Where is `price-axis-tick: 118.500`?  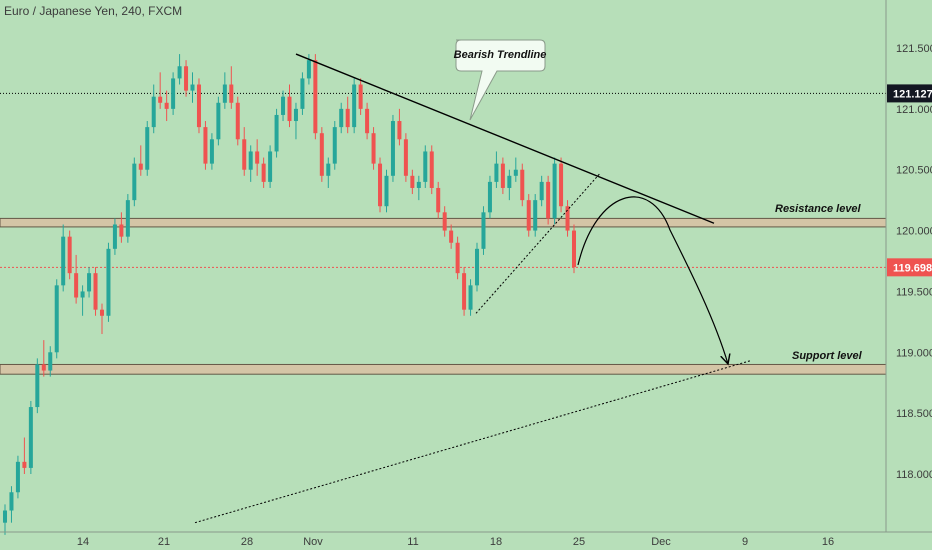
price-axis-tick: 118.500 is located at coordinates (914, 414).